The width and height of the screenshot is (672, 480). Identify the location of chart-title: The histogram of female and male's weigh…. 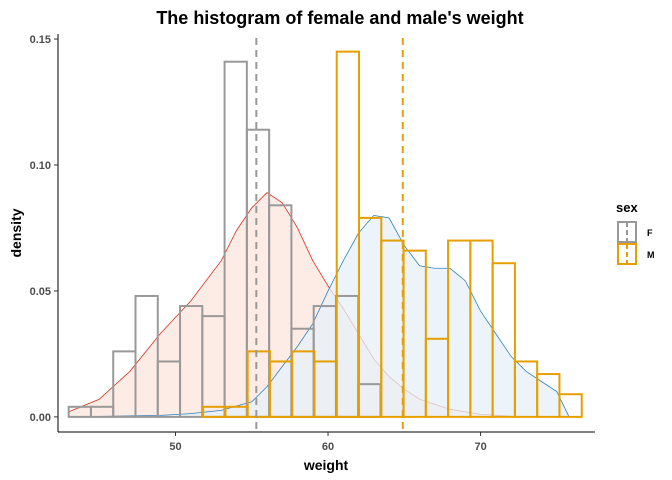
(339, 18).